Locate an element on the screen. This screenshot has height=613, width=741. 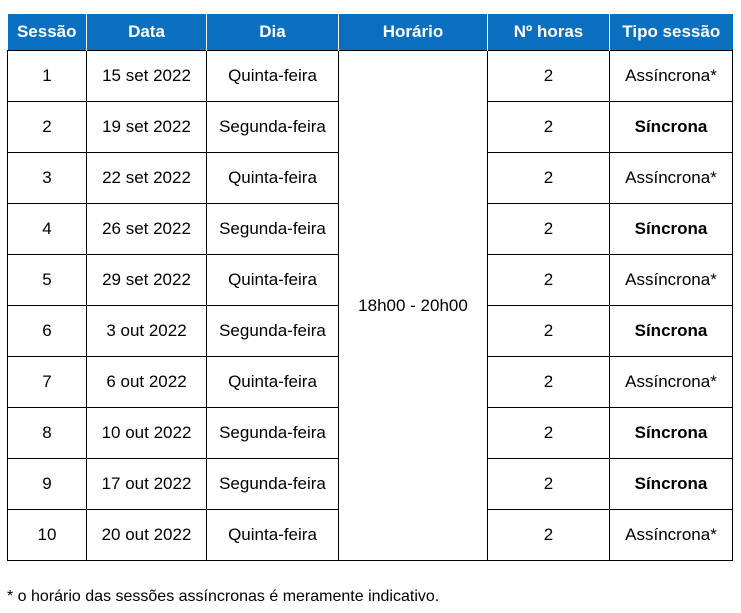
cell-data: 20 out 2022 is located at coordinates (146, 535).